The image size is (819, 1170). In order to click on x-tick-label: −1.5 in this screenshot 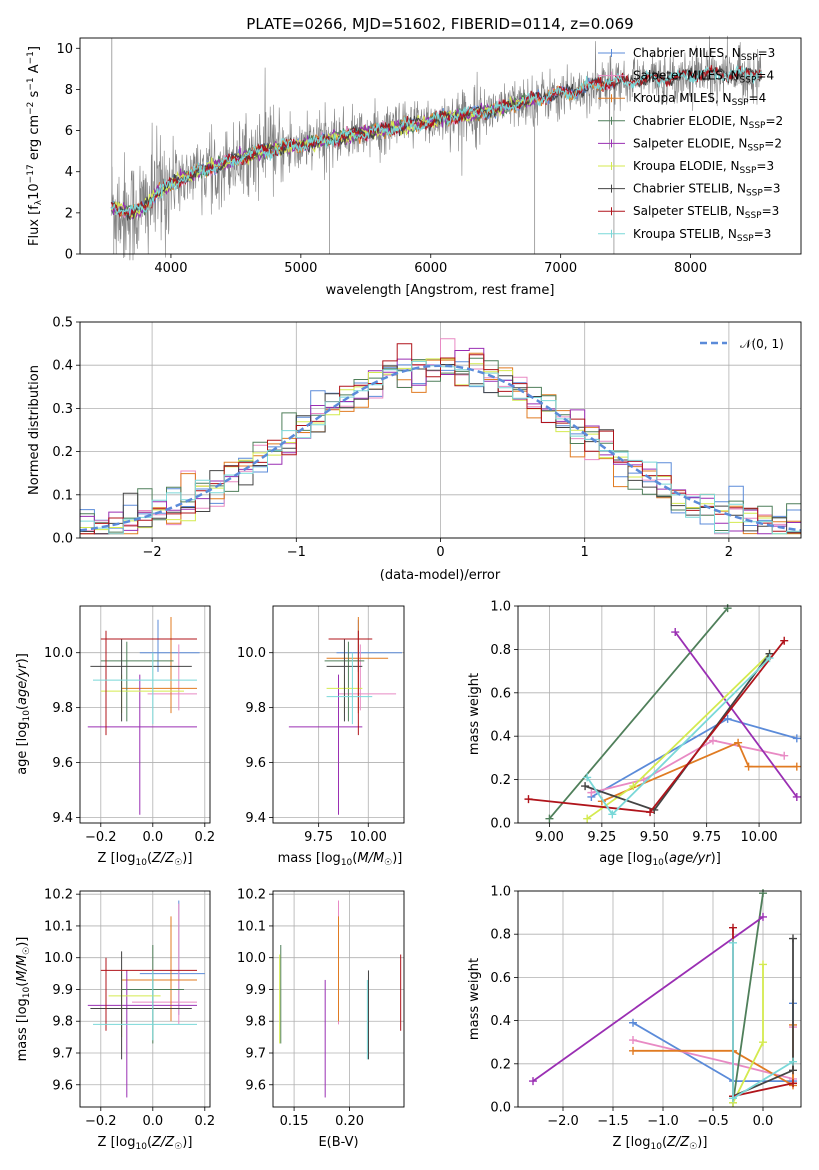, I will do `click(613, 1121)`.